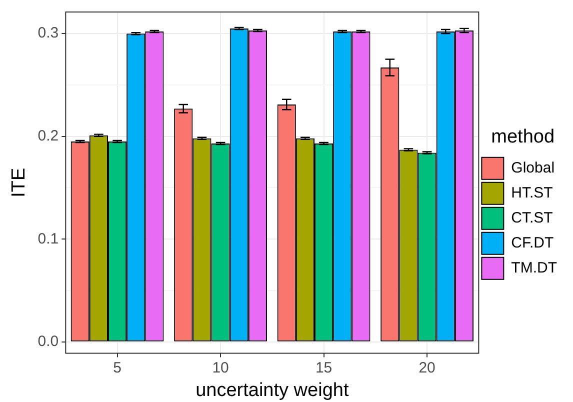  What do you see at coordinates (48, 135) in the screenshot?
I see `y-tick-label: 0.2` at bounding box center [48, 135].